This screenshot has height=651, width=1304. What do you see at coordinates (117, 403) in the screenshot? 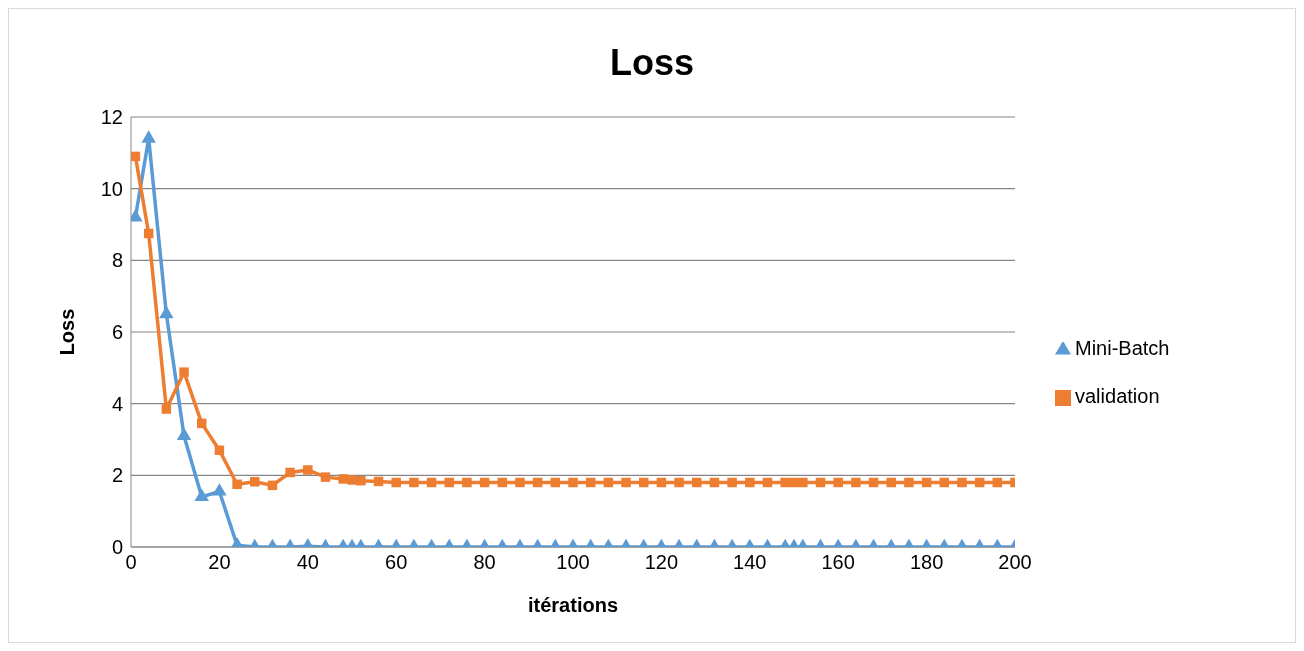
I see `y-tick-label: 4` at bounding box center [117, 403].